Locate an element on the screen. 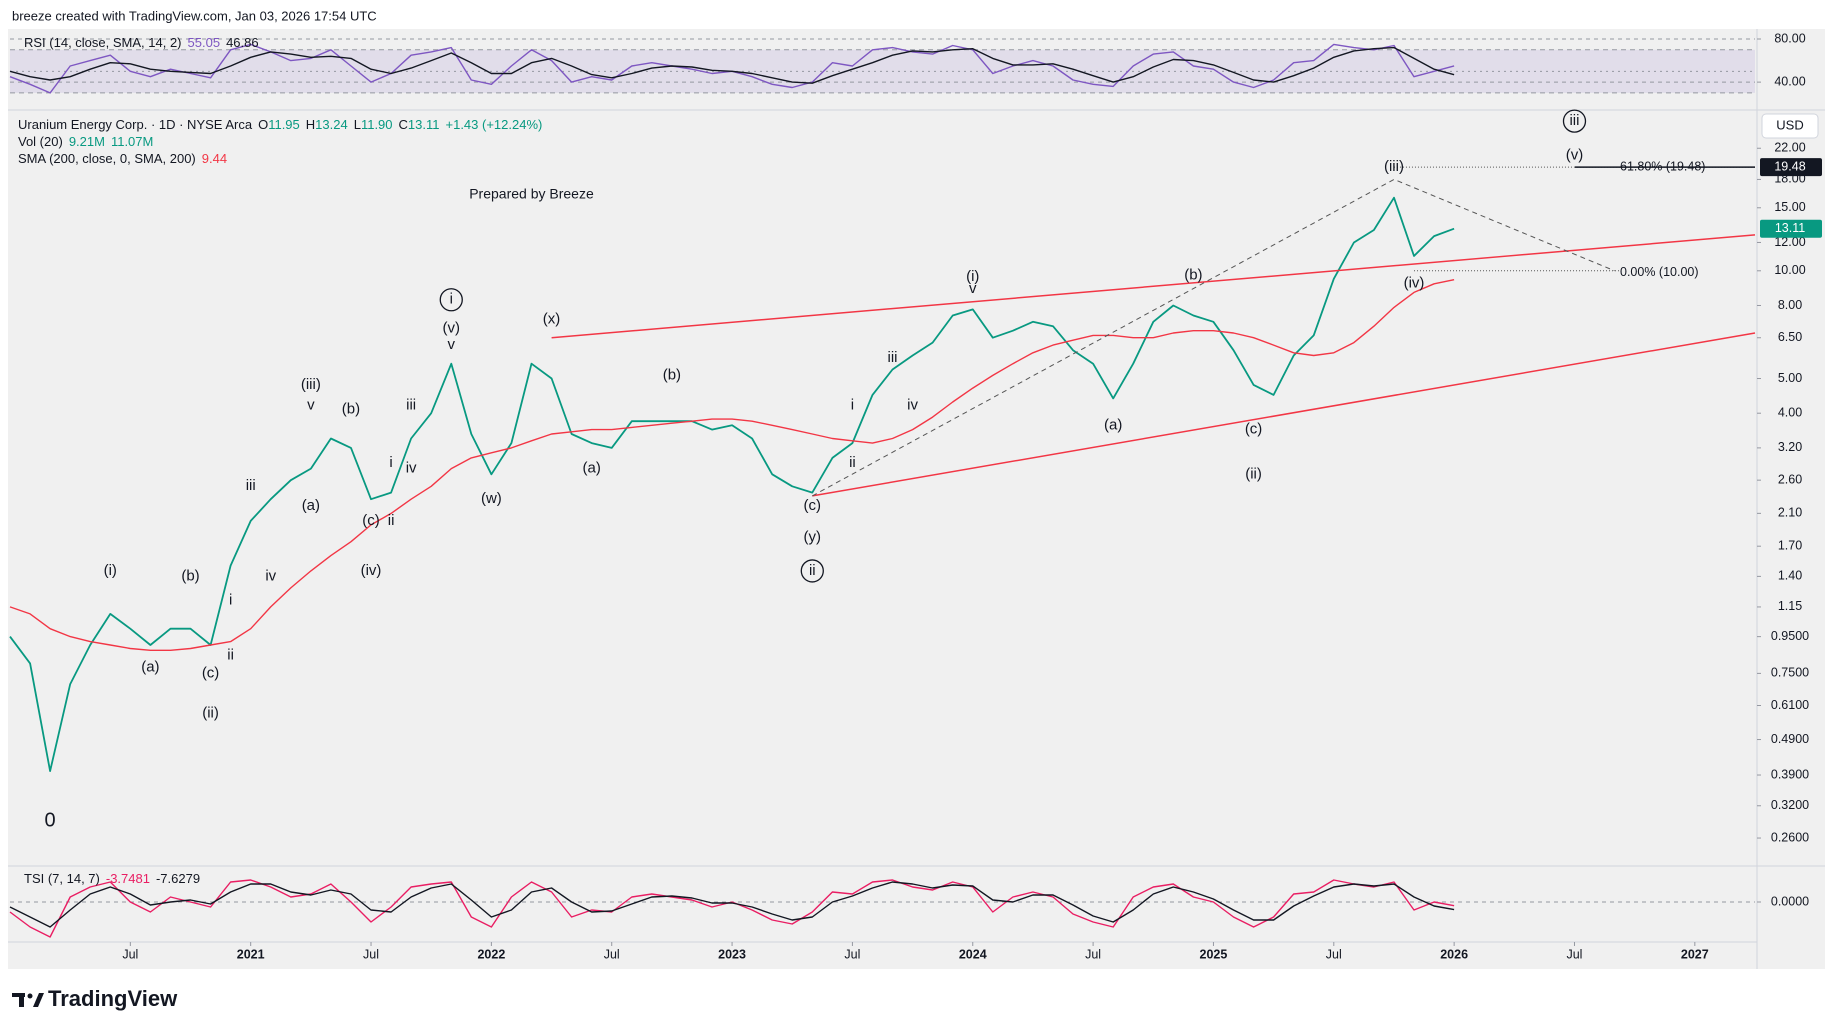  legend-value: 55.05 is located at coordinates (204, 42).